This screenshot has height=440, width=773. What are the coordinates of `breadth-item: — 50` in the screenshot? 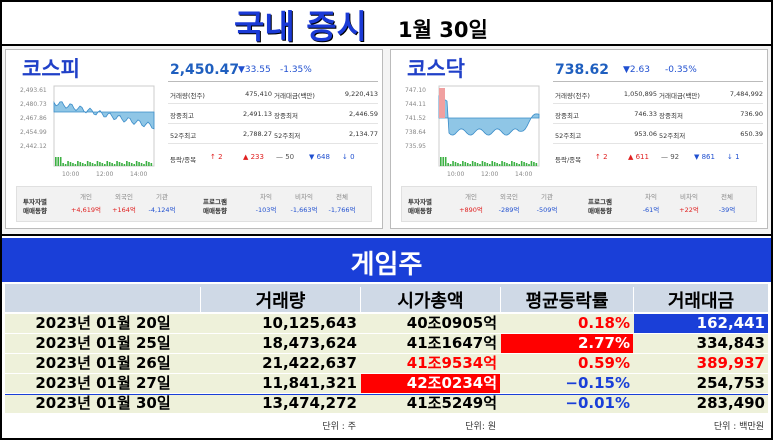 It's located at (285, 157).